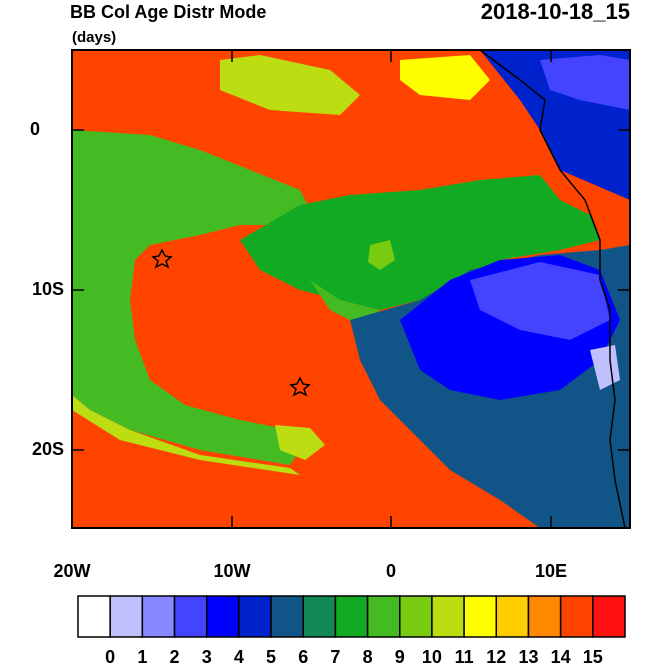  I want to click on lat-label: 20S, so click(48, 449).